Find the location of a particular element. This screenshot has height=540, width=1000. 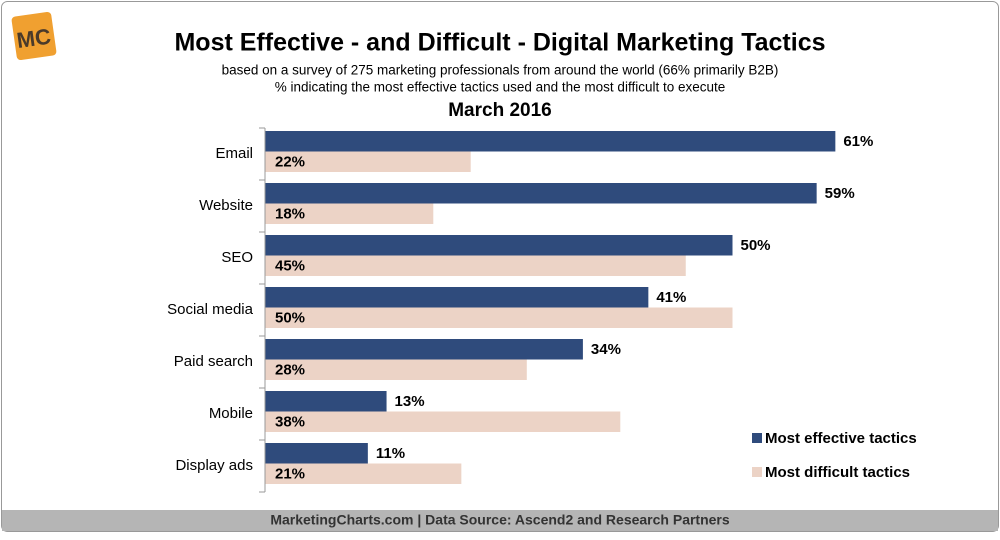

footer-bar is located at coordinates (500, 520).